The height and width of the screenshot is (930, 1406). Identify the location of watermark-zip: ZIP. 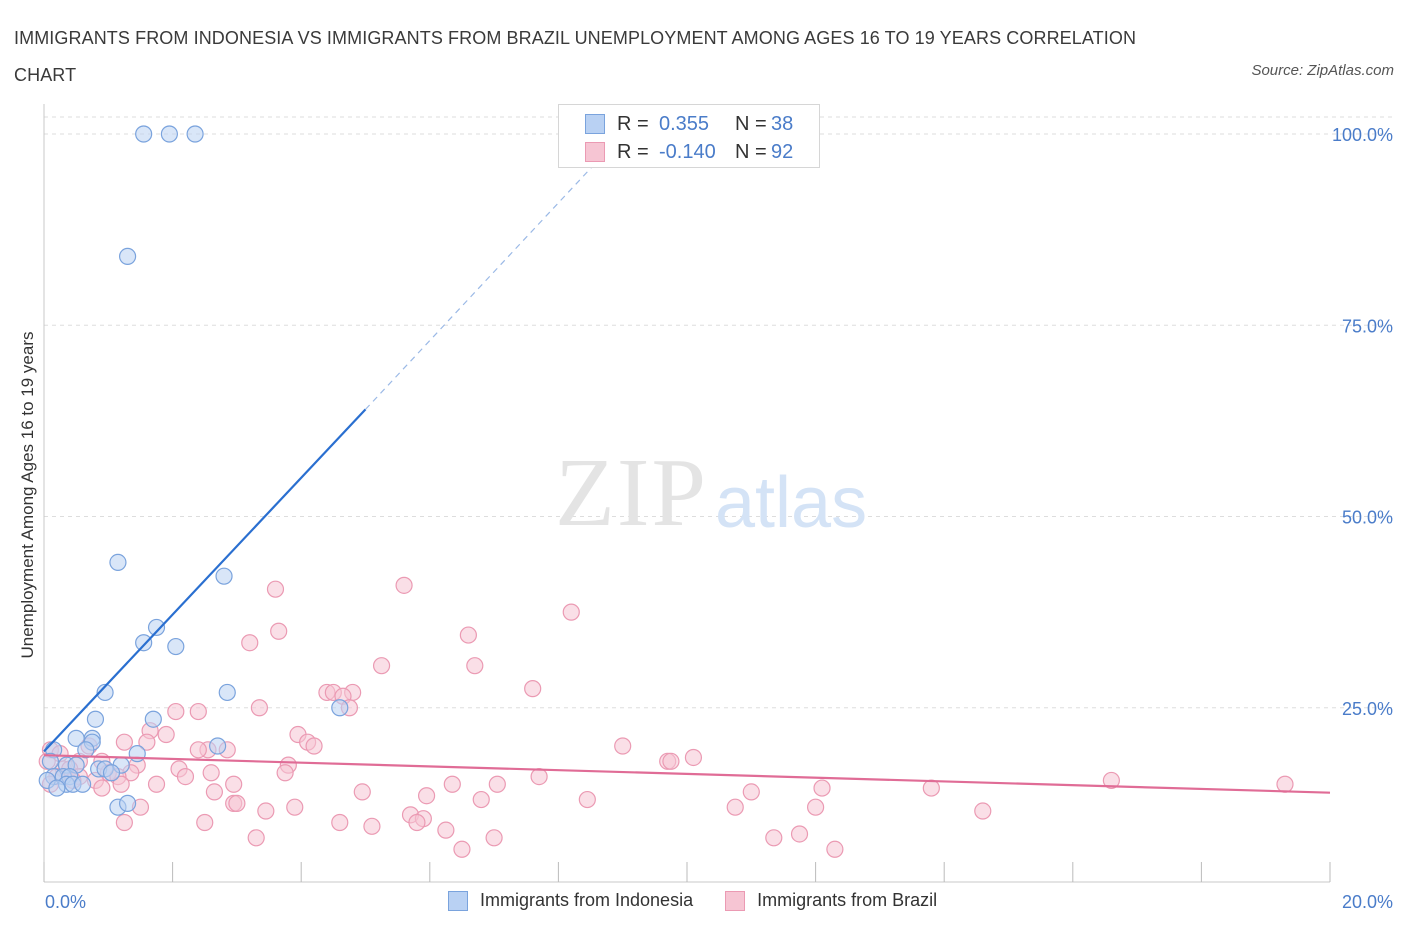
(631, 493).